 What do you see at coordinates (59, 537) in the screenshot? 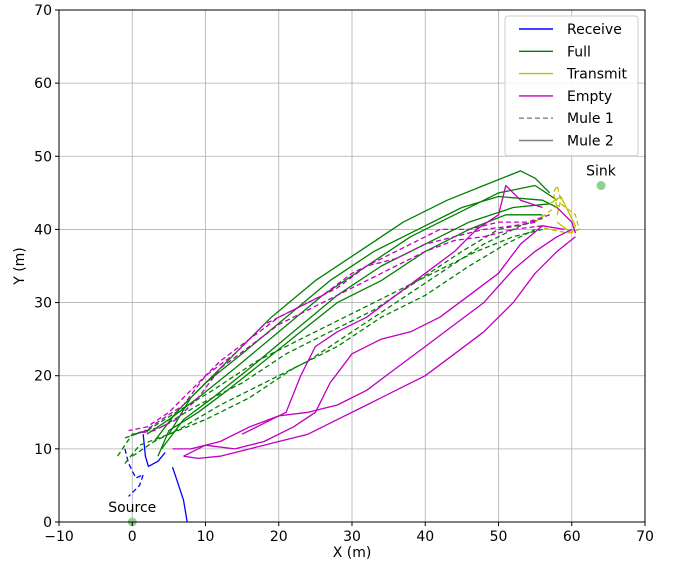
I see `x-tick-label: −10` at bounding box center [59, 537].